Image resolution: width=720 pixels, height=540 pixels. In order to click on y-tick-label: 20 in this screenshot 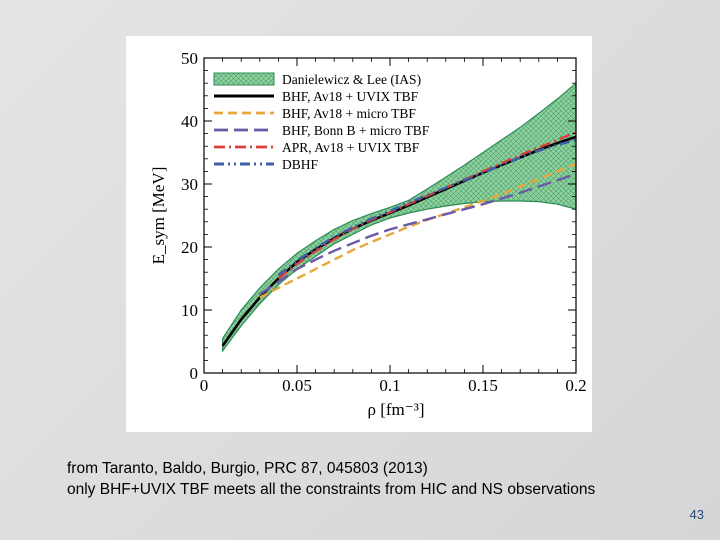, I will do `click(189, 247)`.